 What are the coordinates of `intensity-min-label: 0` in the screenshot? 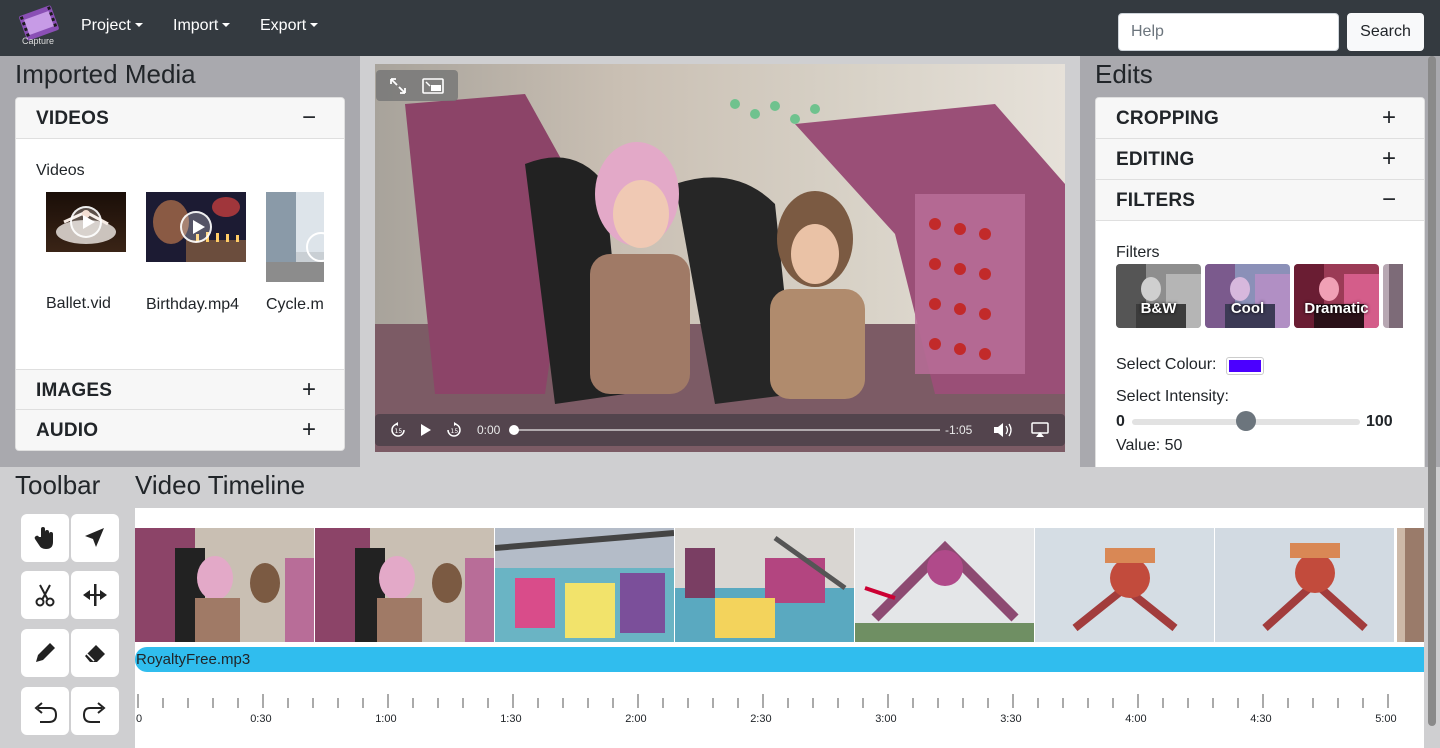 It's located at (1120, 421).